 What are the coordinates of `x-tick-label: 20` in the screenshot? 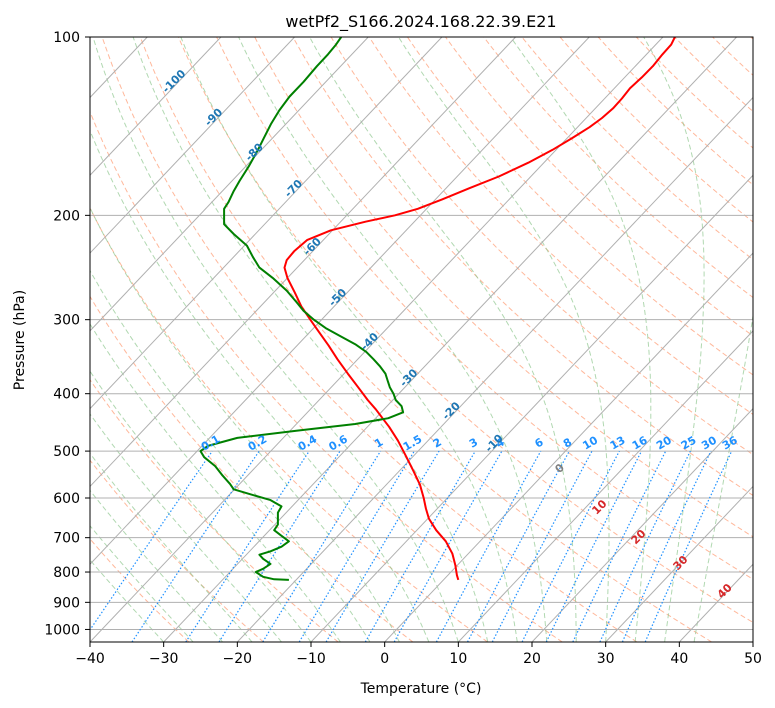 It's located at (532, 659).